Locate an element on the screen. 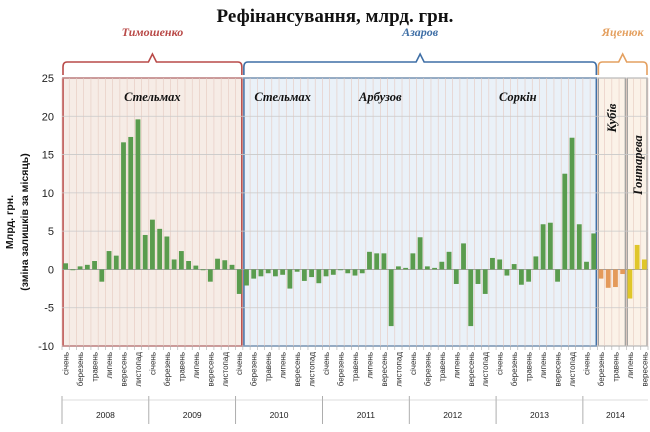  pm-name: Тимошенко is located at coordinates (153, 32).